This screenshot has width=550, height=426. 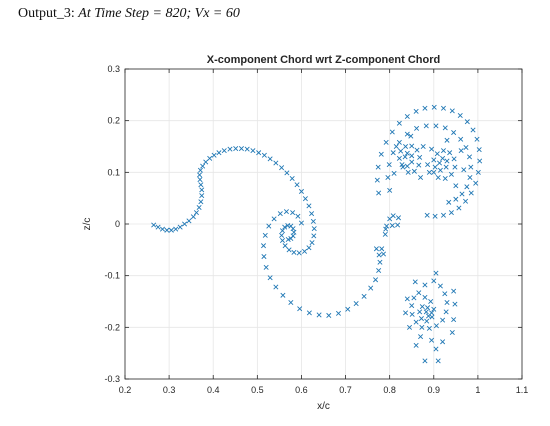 What do you see at coordinates (113, 172) in the screenshot?
I see `y-tick-label: 0.1` at bounding box center [113, 172].